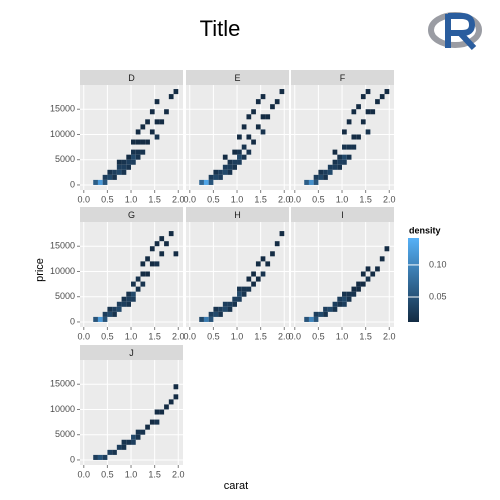 The height and width of the screenshot is (500, 500). Describe the element at coordinates (237, 77) in the screenshot. I see `strip` at that location.